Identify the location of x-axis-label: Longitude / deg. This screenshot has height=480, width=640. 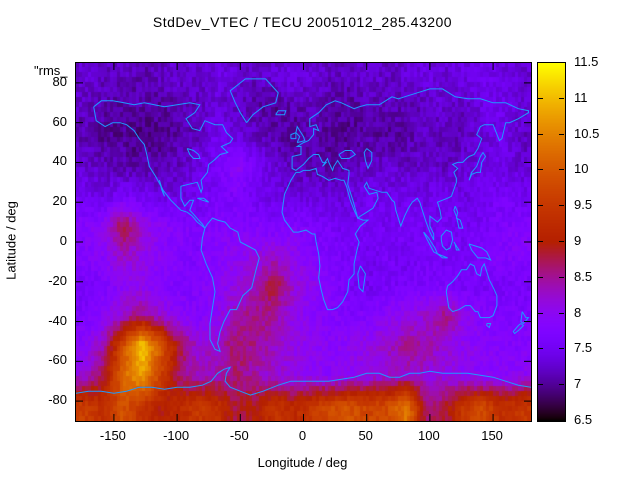
(302, 462).